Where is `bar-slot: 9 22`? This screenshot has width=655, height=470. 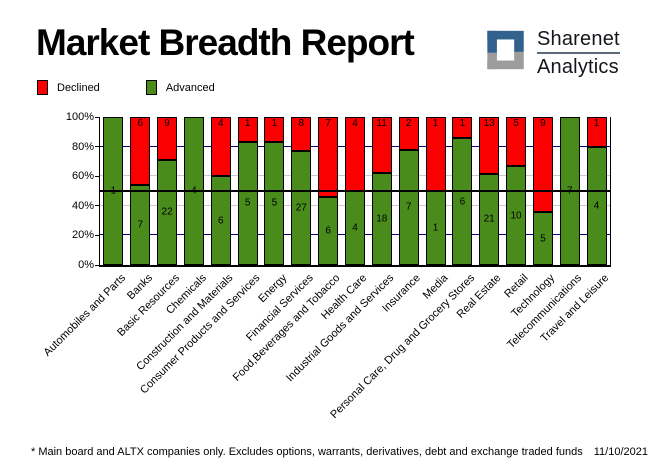 bar-slot: 9 22 is located at coordinates (167, 191).